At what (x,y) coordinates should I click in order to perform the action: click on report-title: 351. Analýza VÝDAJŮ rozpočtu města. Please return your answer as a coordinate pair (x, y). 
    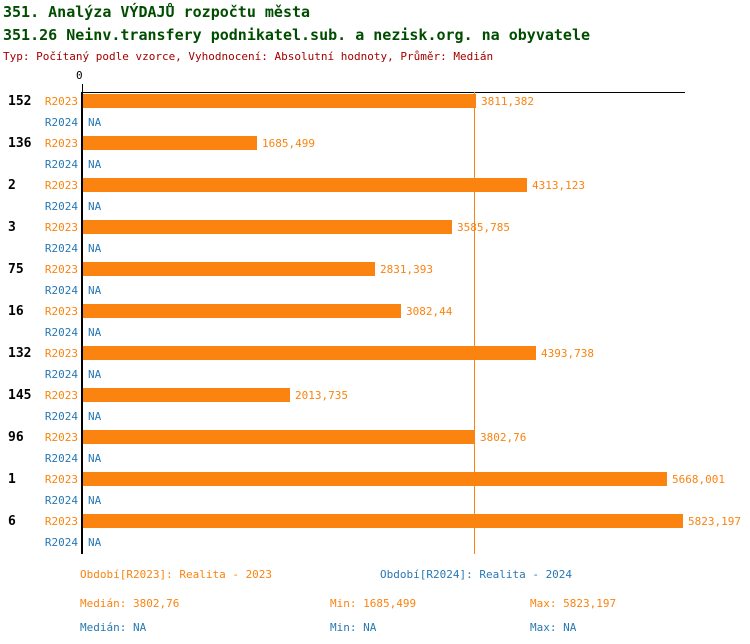
    Looking at the image, I should click on (157, 12).